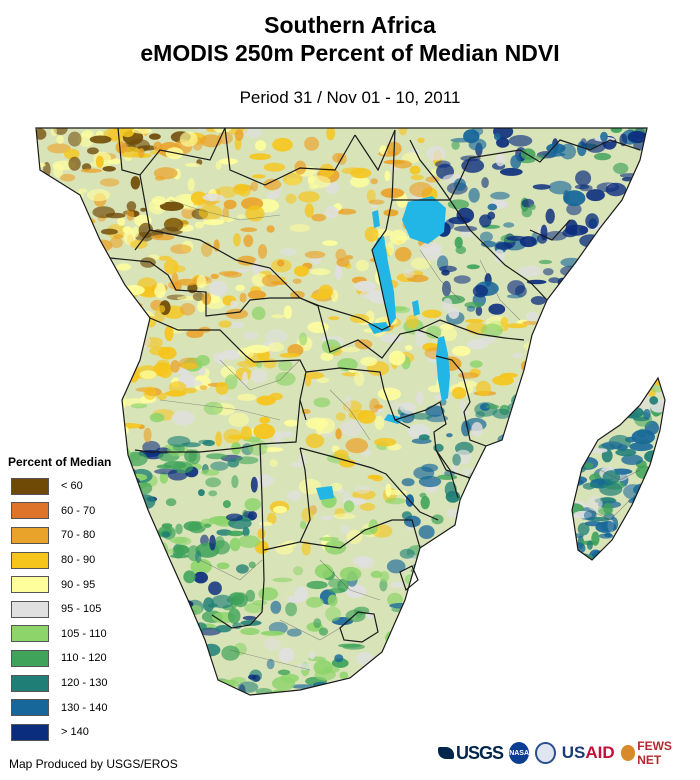 Image resolution: width=700 pixels, height=780 pixels. What do you see at coordinates (75, 732) in the screenshot?
I see `legend-label: > 140` at bounding box center [75, 732].